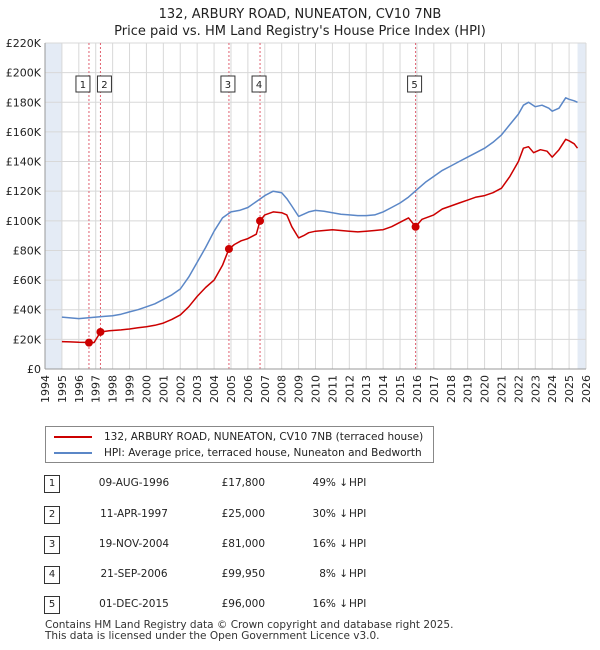 The height and width of the screenshot is (650, 600). What do you see at coordinates (53, 206) in the screenshot?
I see `shade-region-start` at bounding box center [53, 206].